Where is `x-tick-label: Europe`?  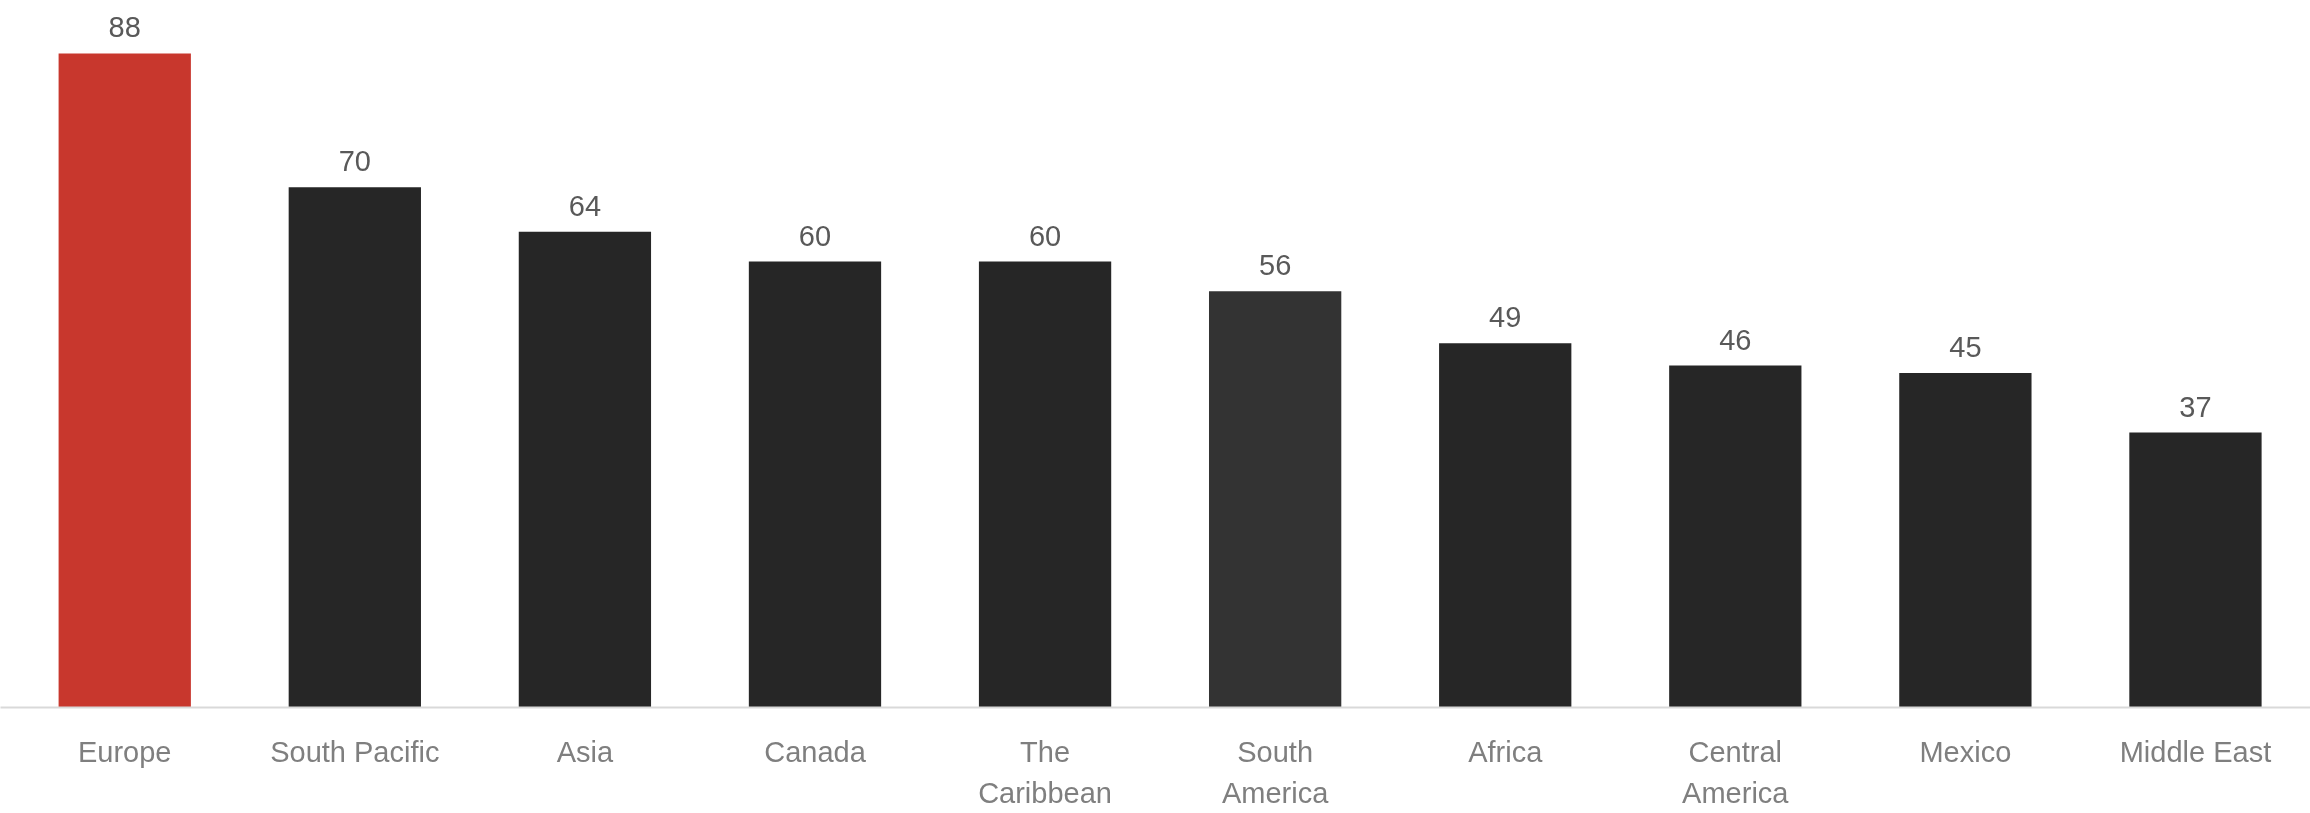
x-tick-label: Europe is located at coordinates (124, 751).